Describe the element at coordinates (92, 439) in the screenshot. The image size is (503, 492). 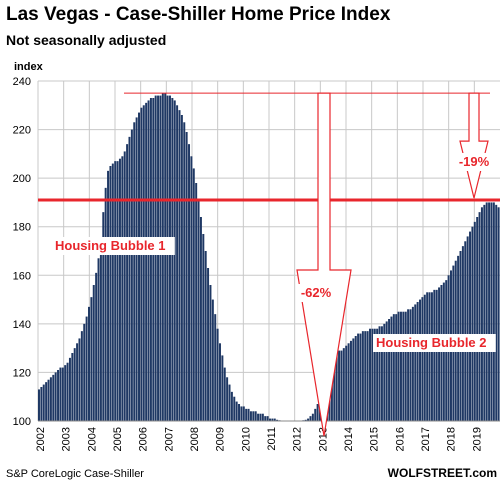
I see `x-tick-label: 2004` at that location.